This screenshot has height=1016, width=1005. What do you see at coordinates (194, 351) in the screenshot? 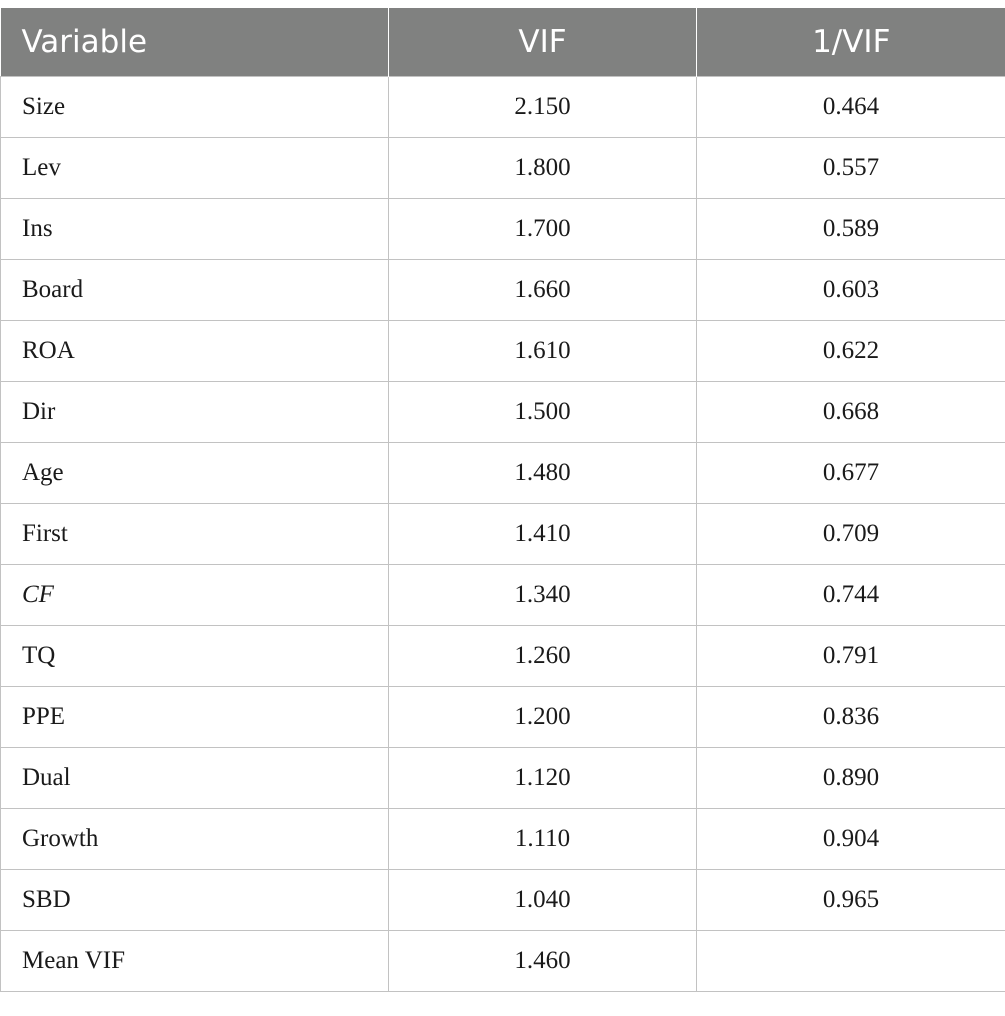
I see `cell-variable: ROA` at bounding box center [194, 351].